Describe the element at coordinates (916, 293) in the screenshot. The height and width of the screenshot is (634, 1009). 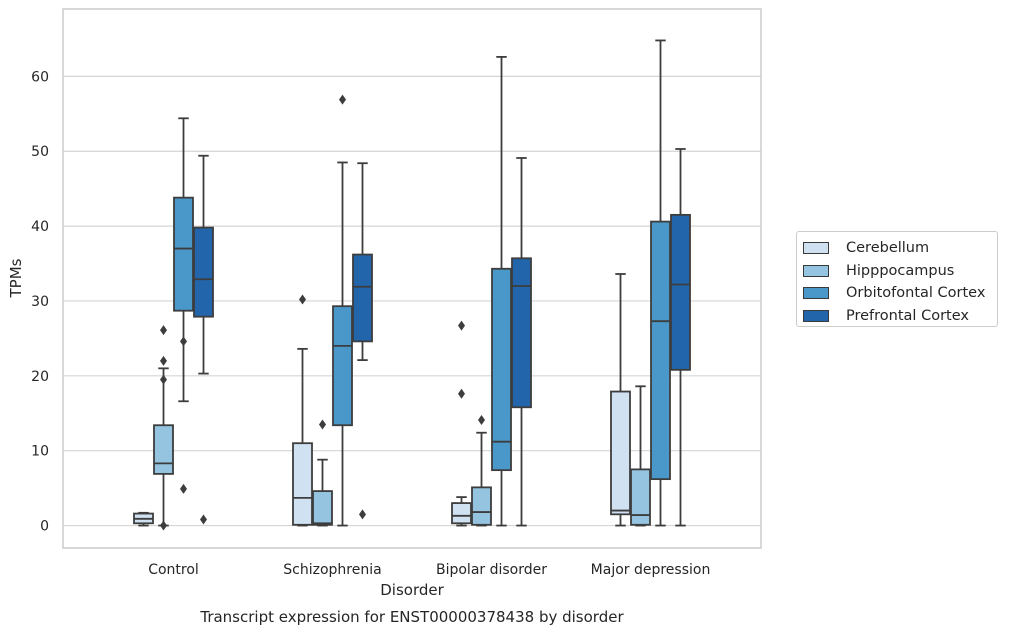
I see `legend-label: Orbitofontal Cortex` at that location.